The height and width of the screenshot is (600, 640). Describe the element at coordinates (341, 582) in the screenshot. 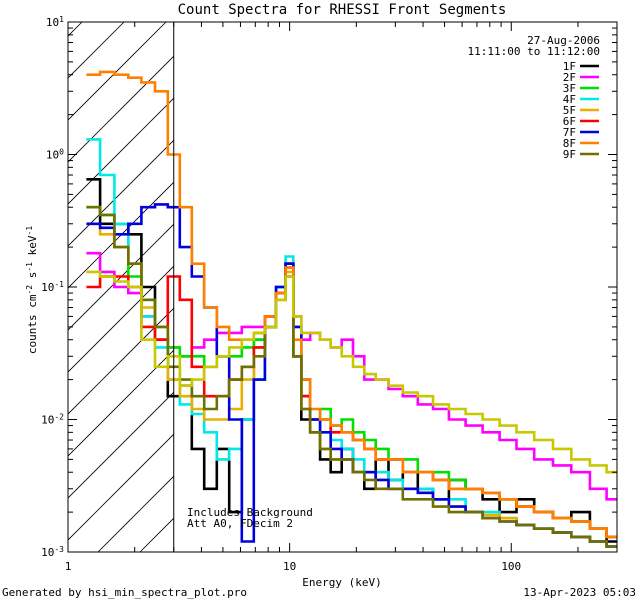

I see `x-axis-label: Energy (keV)` at that location.